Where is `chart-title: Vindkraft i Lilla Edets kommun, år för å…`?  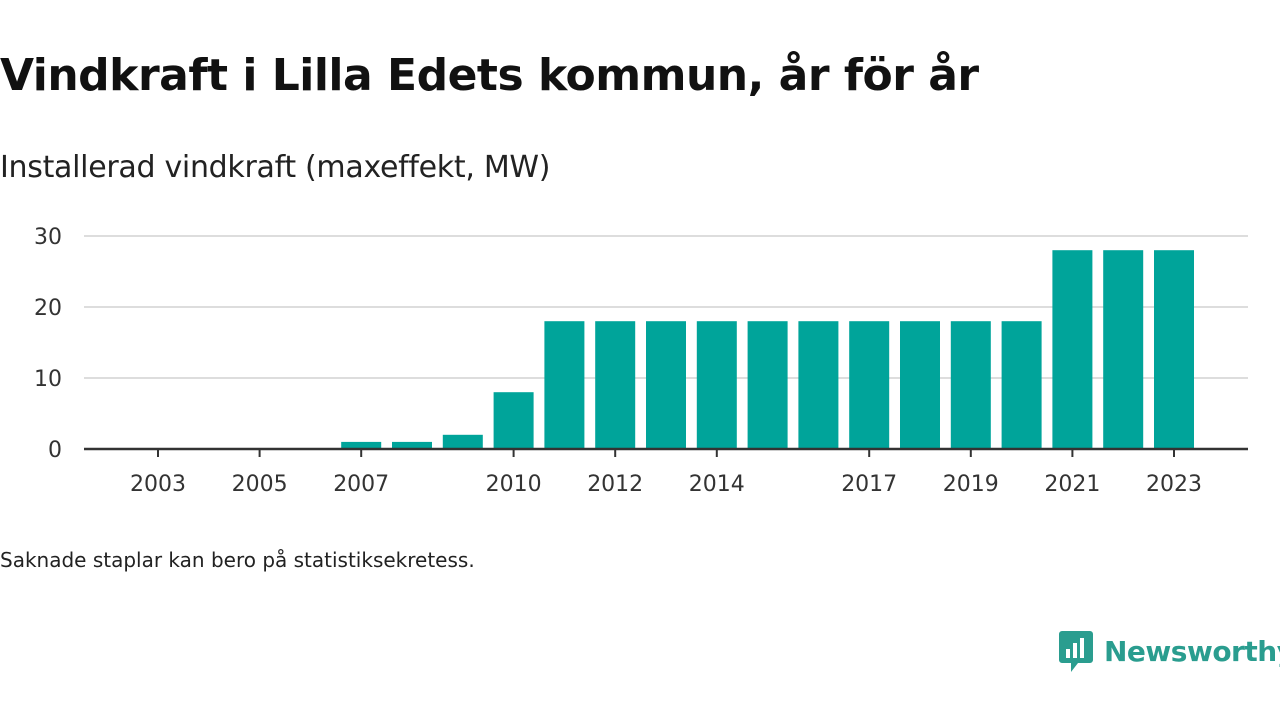
chart-title: Vindkraft i Lilla Edets kommun, år för å… is located at coordinates (489, 75).